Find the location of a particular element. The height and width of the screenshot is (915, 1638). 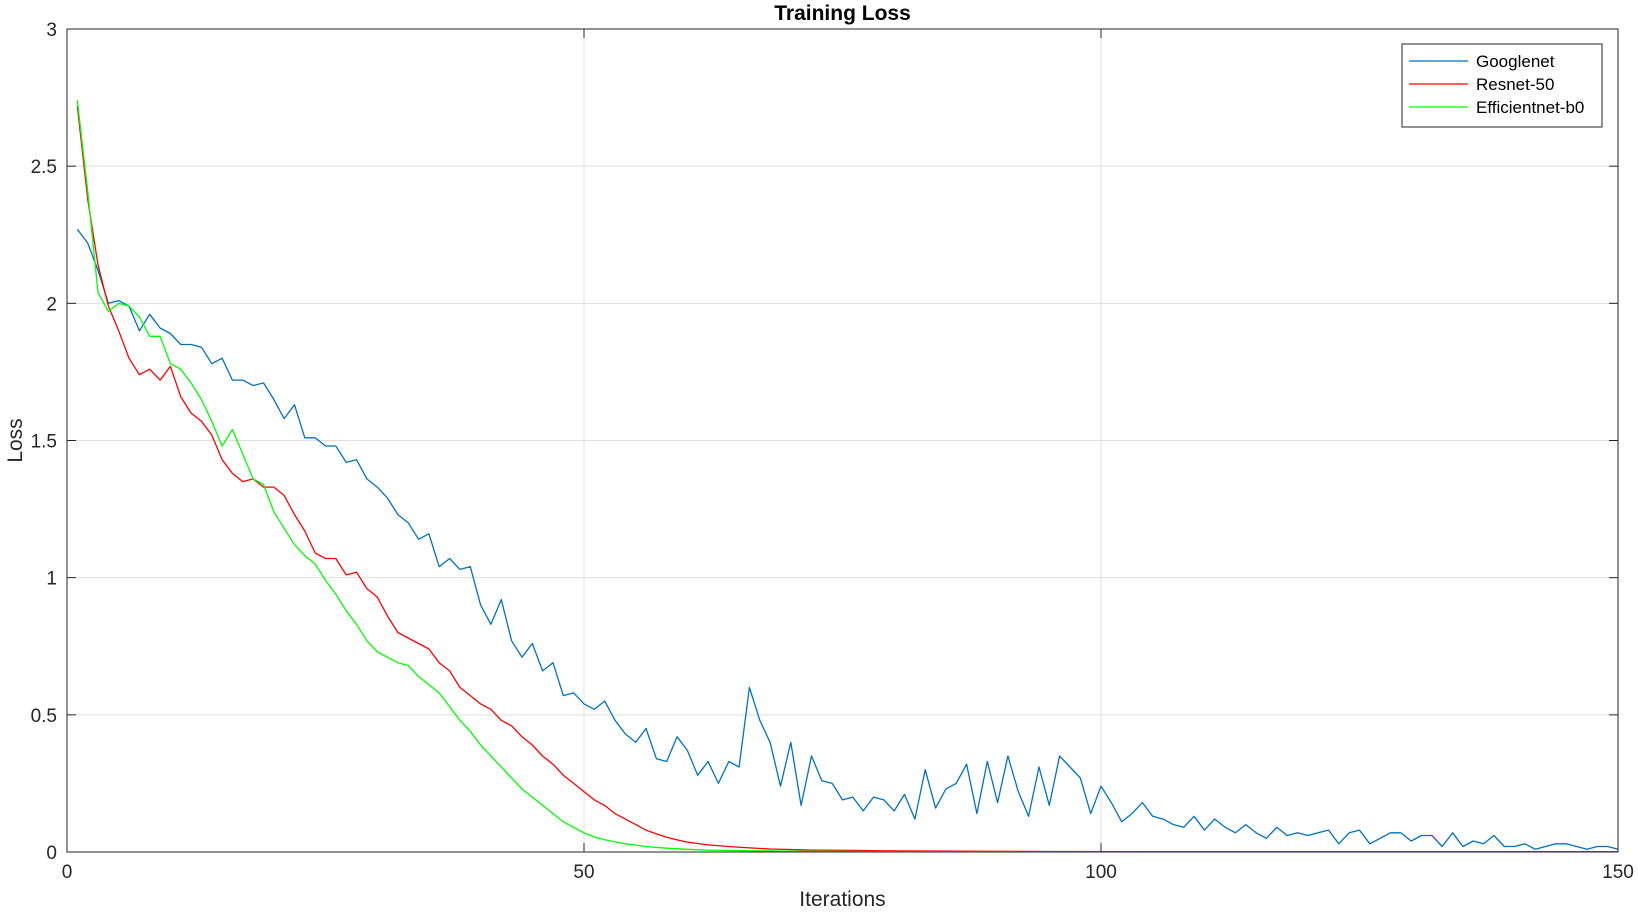

y-tick-label: 0 is located at coordinates (51, 853).